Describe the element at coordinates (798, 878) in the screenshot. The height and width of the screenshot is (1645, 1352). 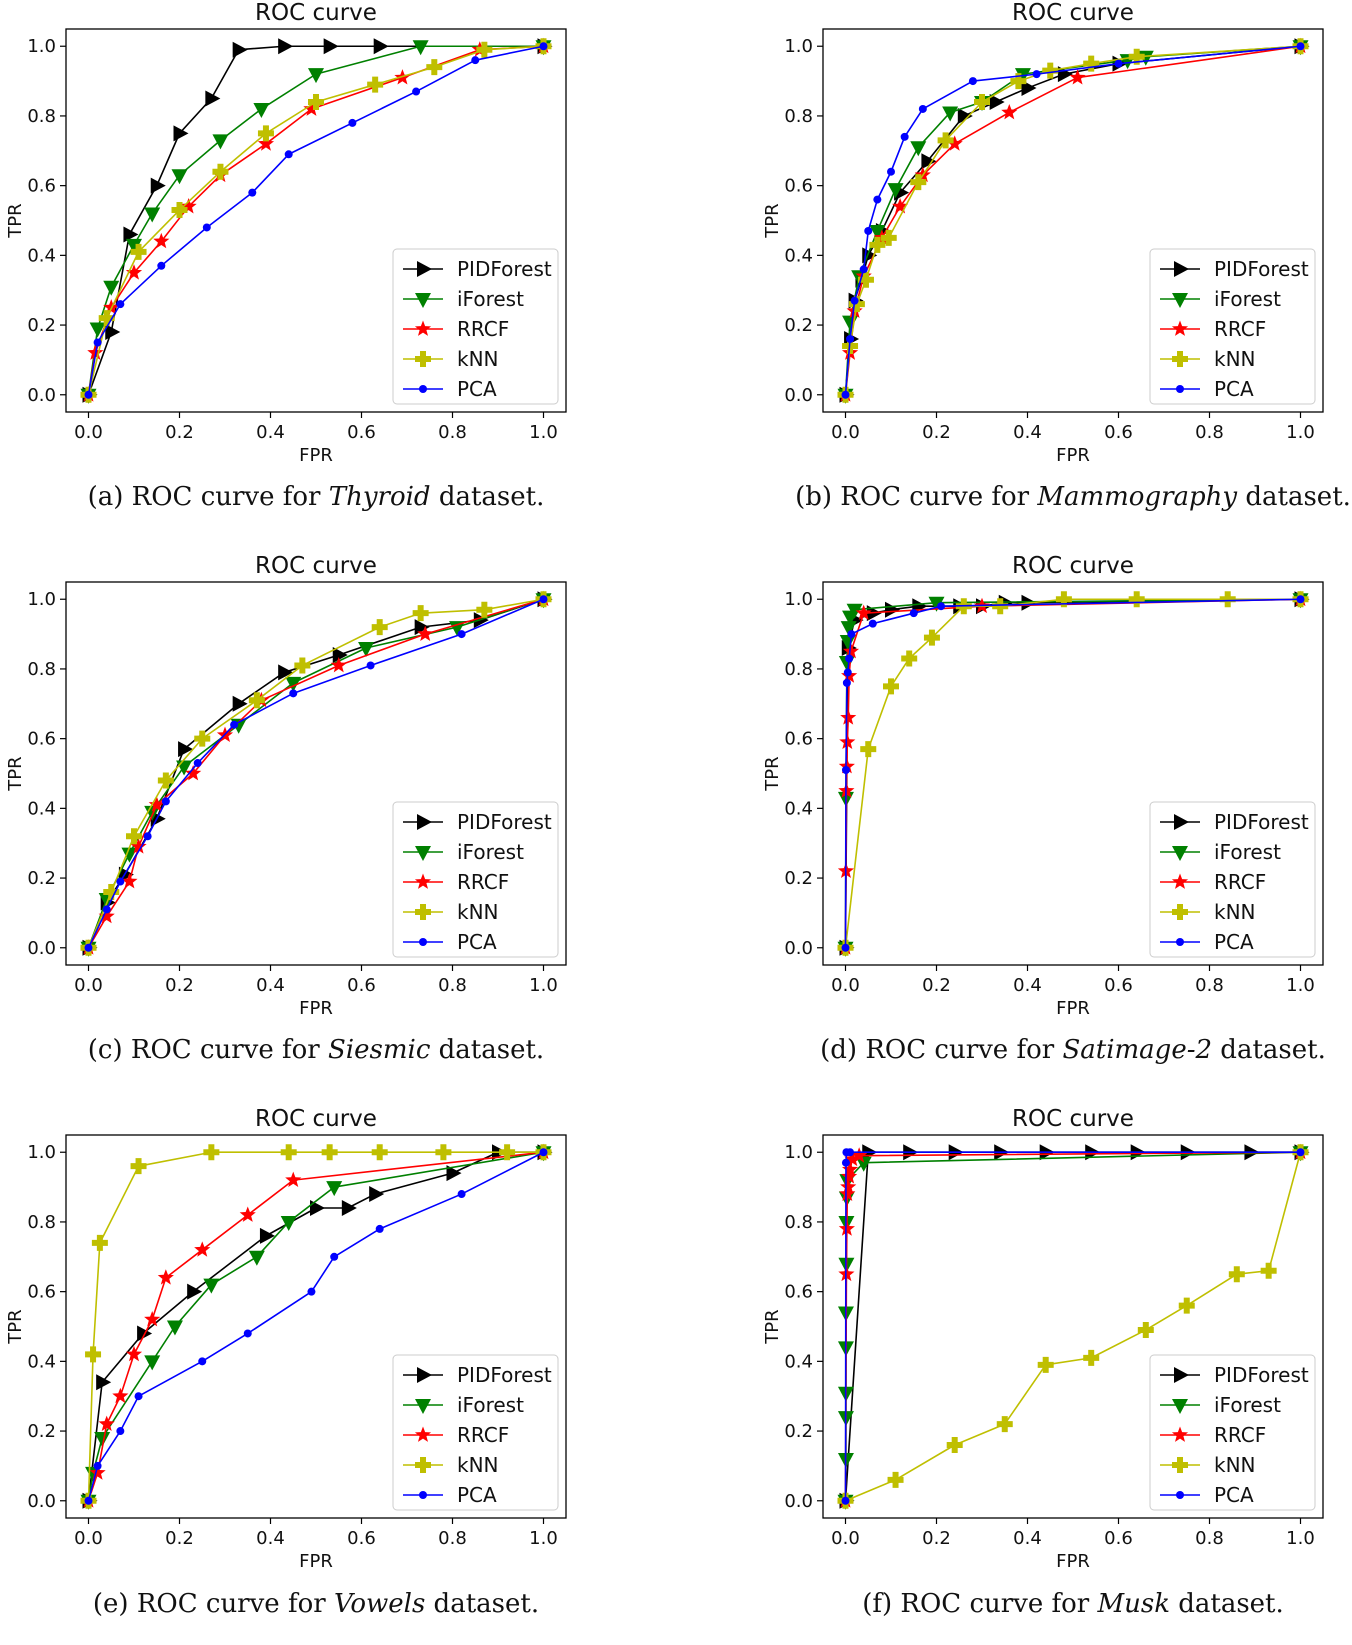
I see `y-tick-label: 0.2` at that location.